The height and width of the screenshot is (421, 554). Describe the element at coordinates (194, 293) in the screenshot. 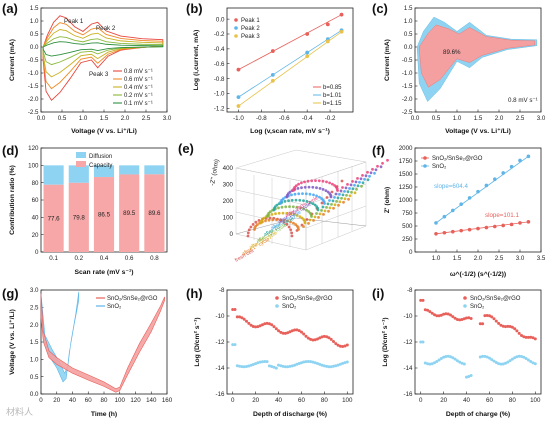

I see `panel-h-letter: (h)` at that location.